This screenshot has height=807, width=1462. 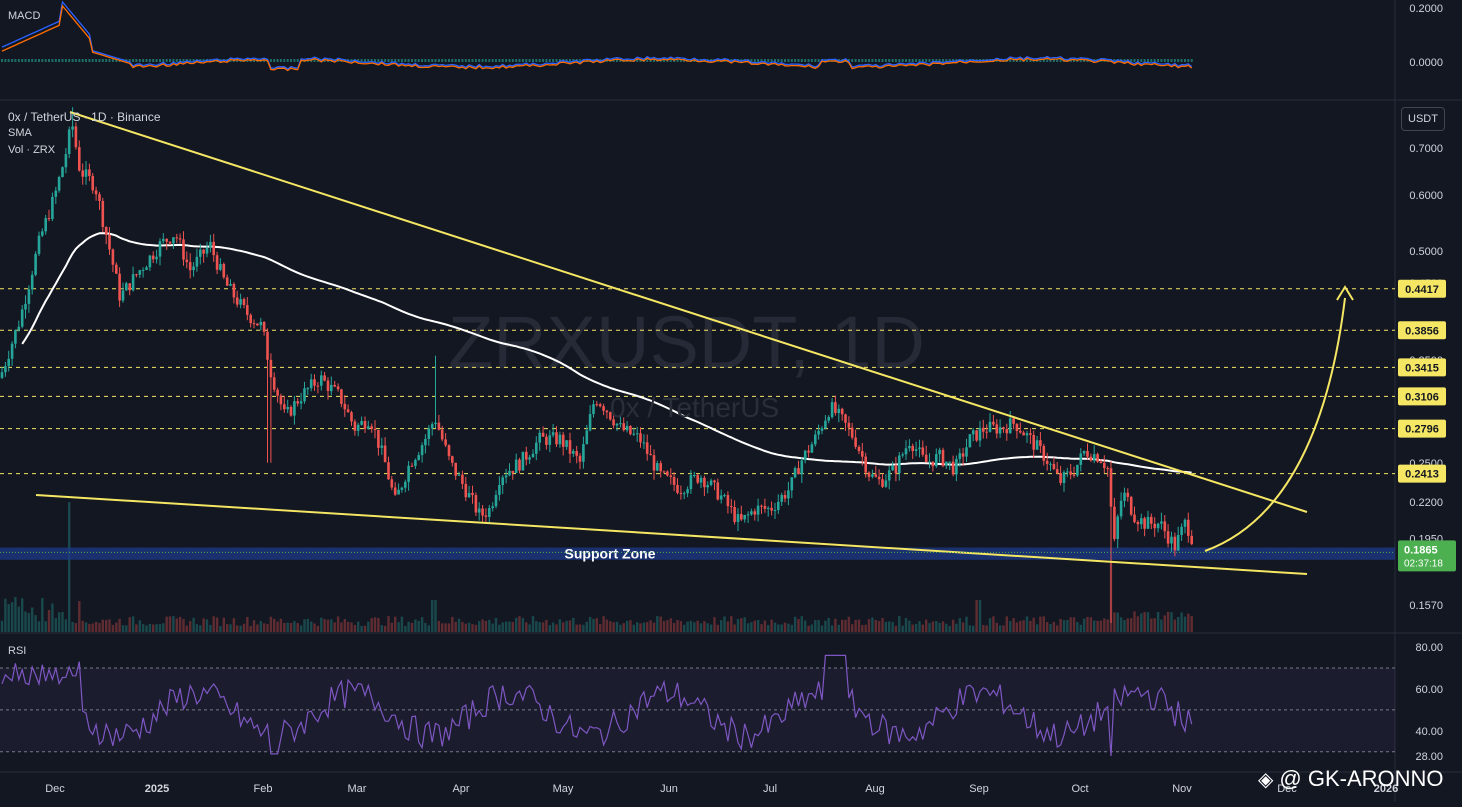 I want to click on resistance-price-tag, so click(x=1422, y=288).